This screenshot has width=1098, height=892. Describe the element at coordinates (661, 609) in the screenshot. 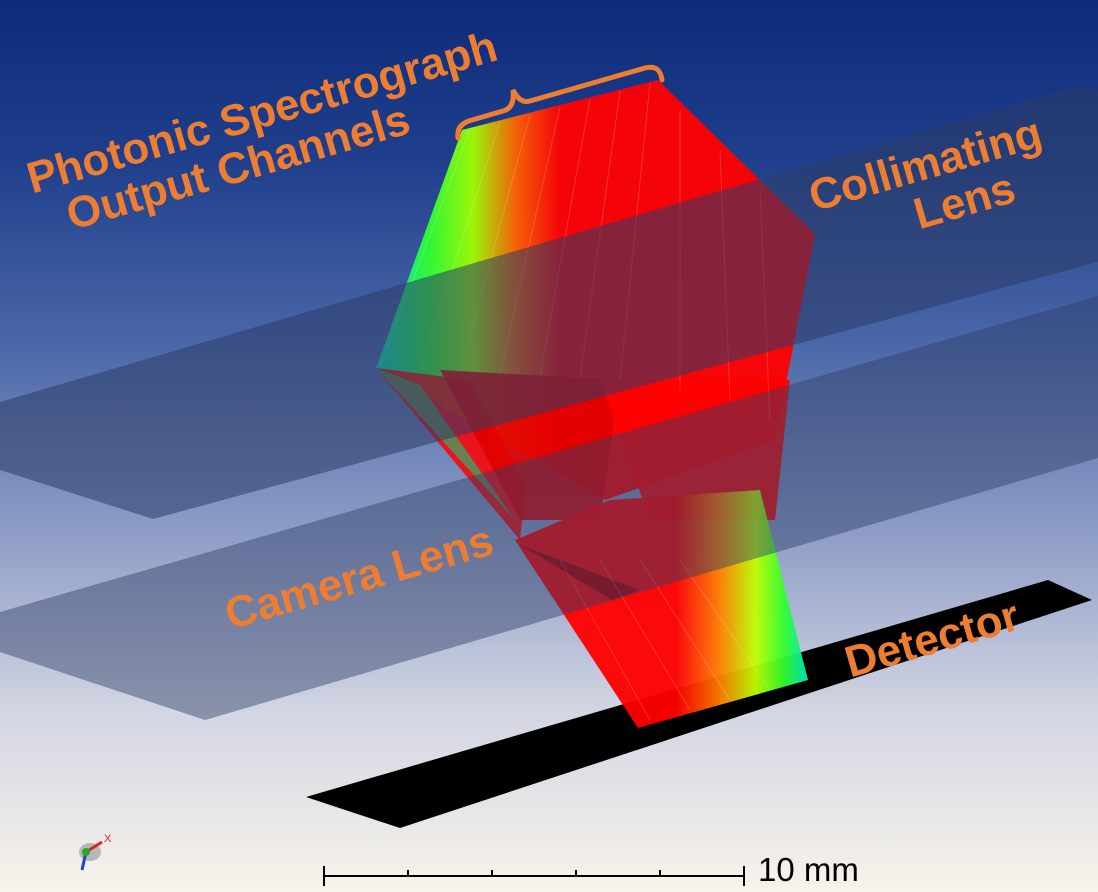

I see `ray-fan-lower` at that location.